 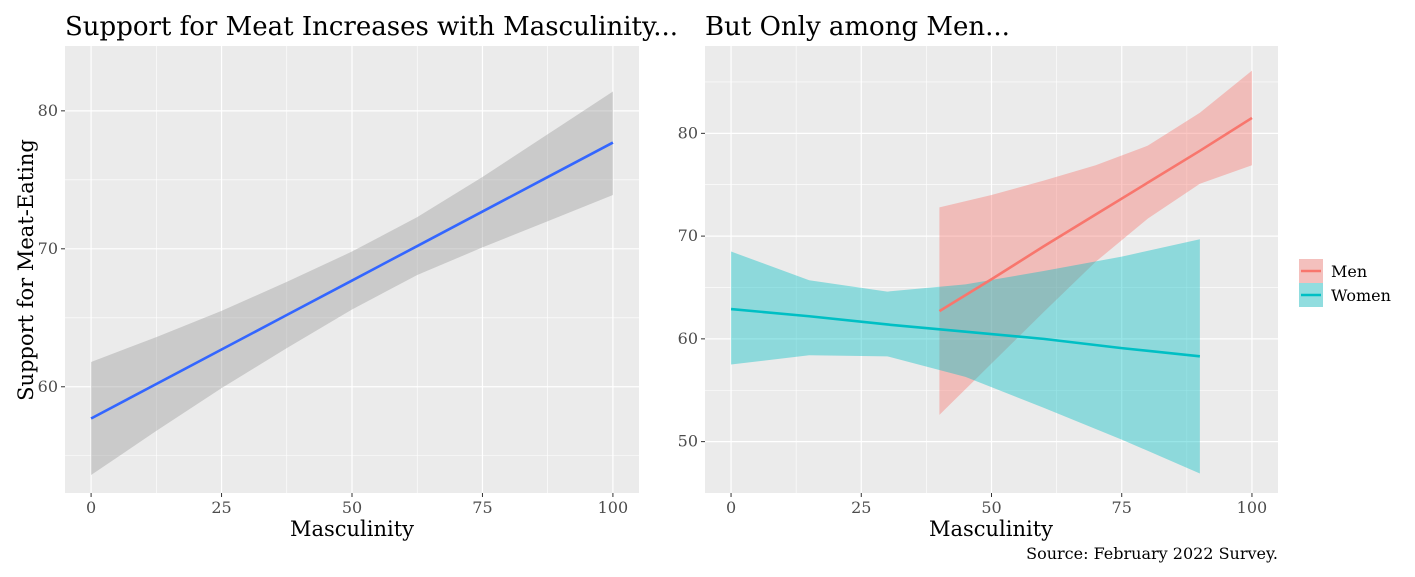 I want to click on legend-label-men: Men, so click(x=1349, y=271).